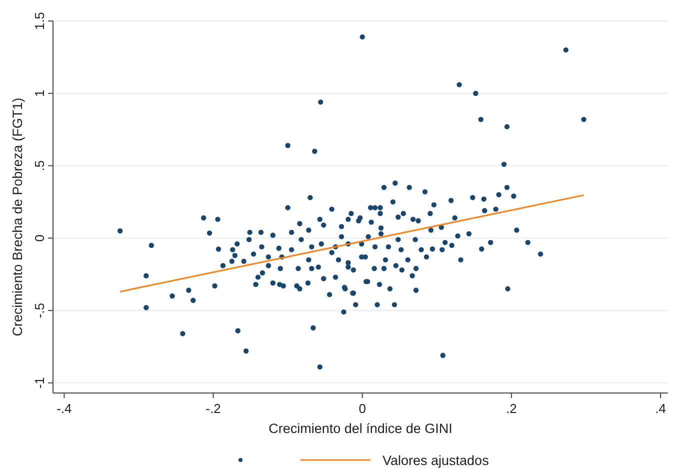 This screenshot has height=470, width=674. Describe the element at coordinates (436, 460) in the screenshot. I see `text: Valores ajustados` at that location.